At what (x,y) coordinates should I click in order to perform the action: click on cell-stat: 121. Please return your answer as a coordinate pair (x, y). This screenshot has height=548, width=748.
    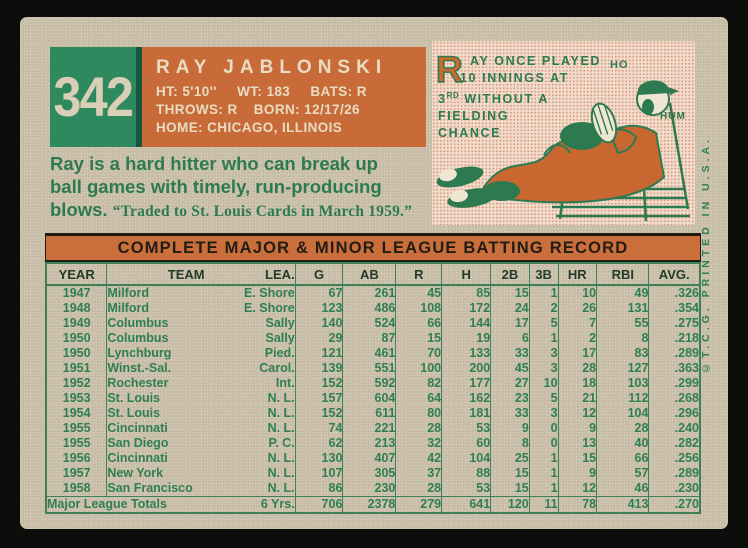
    Looking at the image, I should click on (318, 353).